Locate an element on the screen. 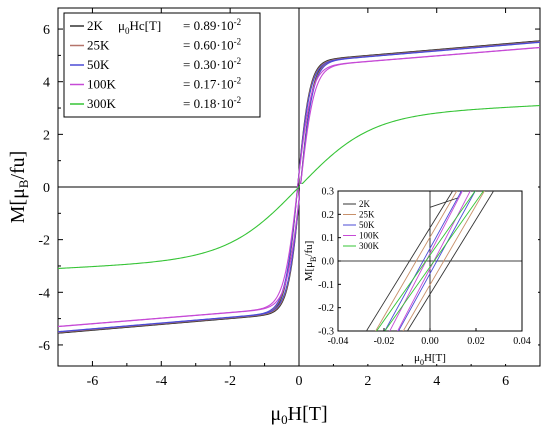  legend-label-300K: 300K is located at coordinates (102, 103).